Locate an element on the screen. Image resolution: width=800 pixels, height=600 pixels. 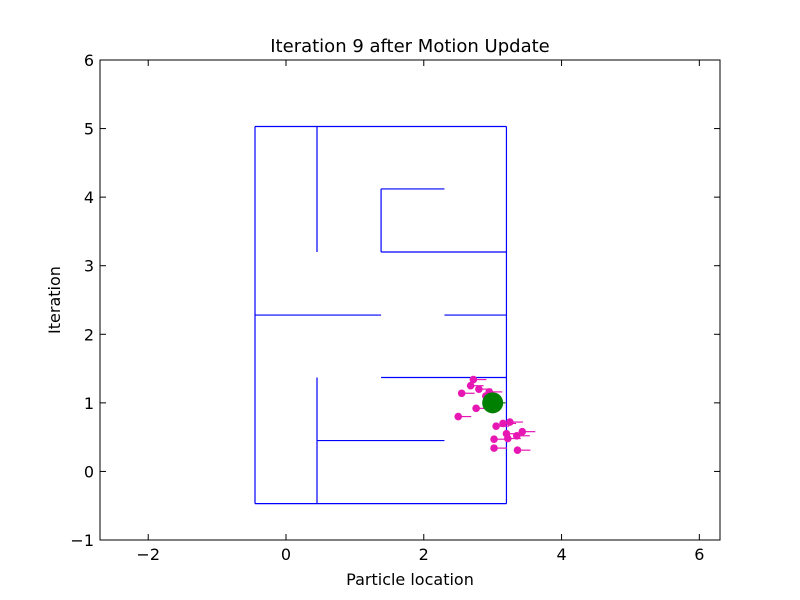
y-tick-label: 1 is located at coordinates (89, 403).